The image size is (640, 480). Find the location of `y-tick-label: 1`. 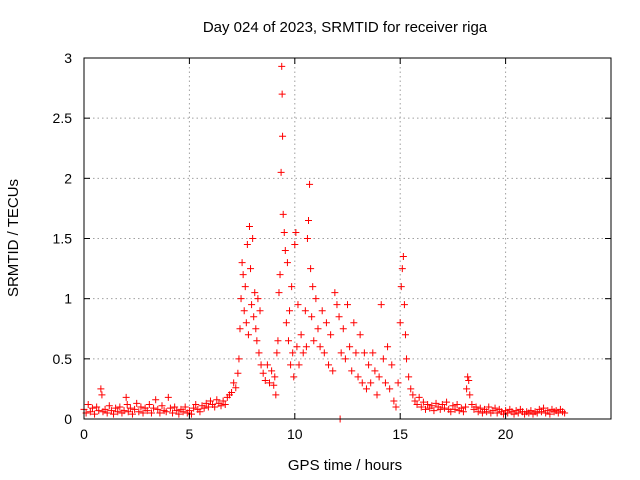

y-tick-label: 1 is located at coordinates (68, 299).